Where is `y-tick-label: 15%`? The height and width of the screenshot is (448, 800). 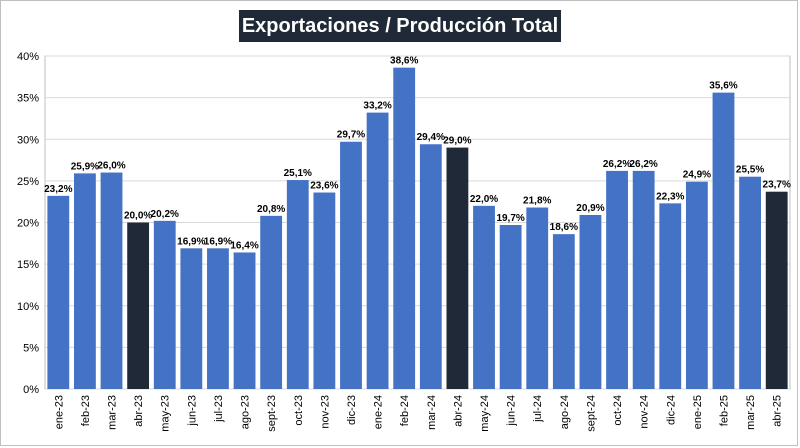 y-tick-label: 15% is located at coordinates (28, 265).